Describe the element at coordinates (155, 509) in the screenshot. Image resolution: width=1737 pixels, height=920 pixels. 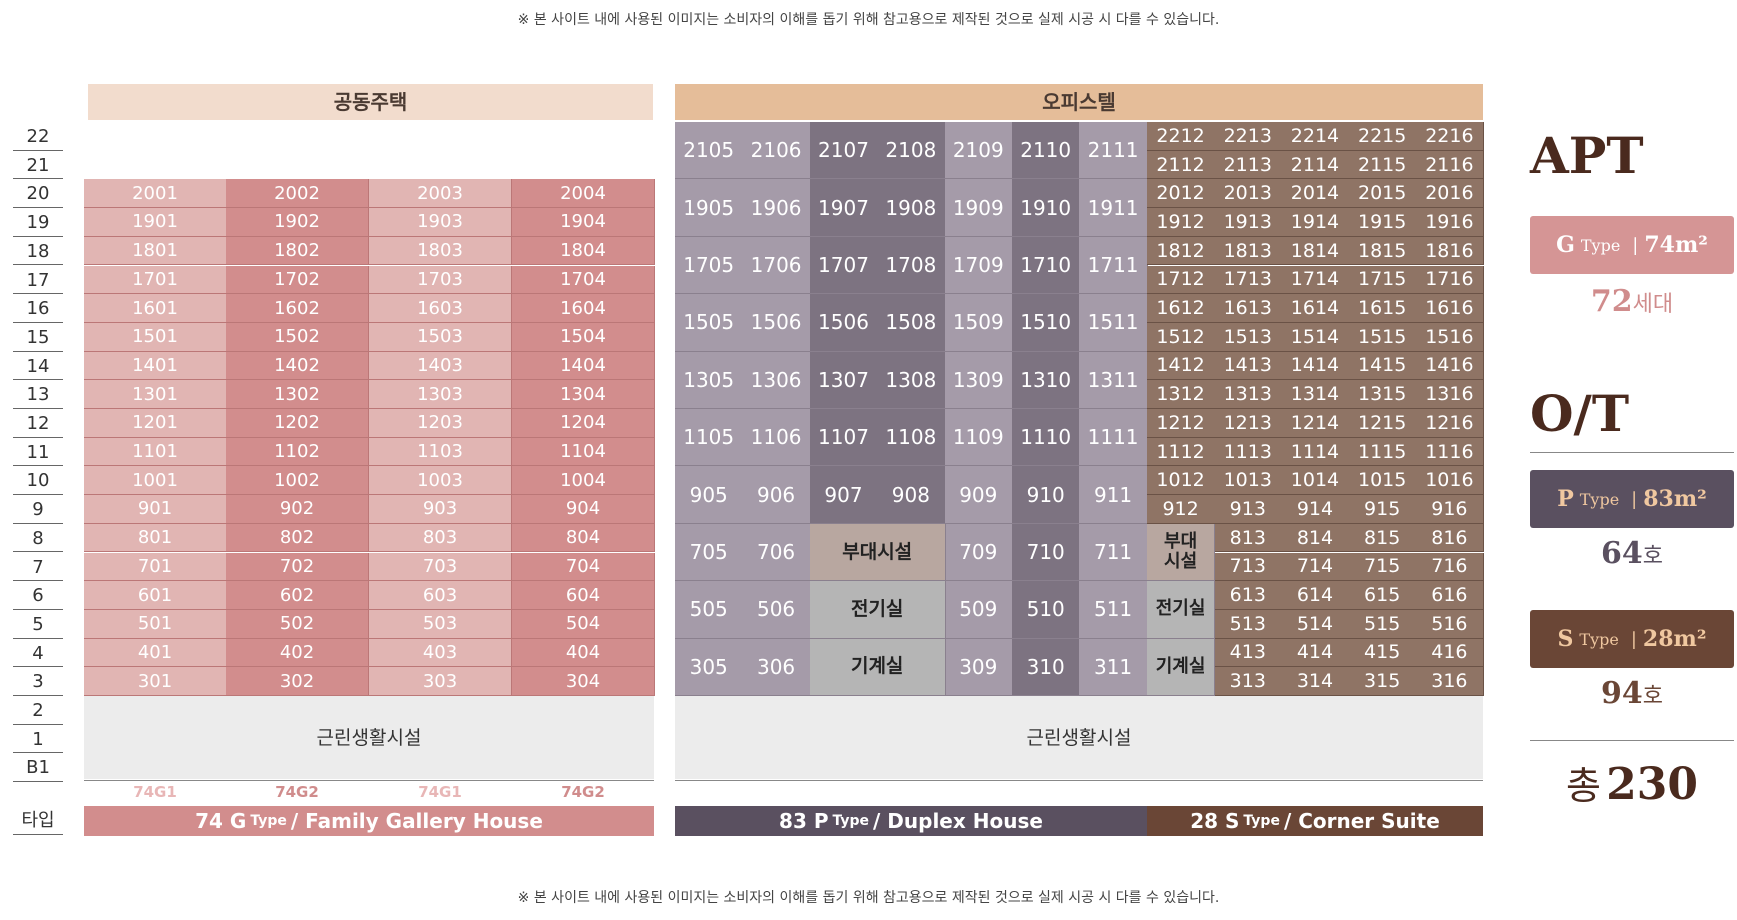
I see `apt-unit-cell: 901` at that location.